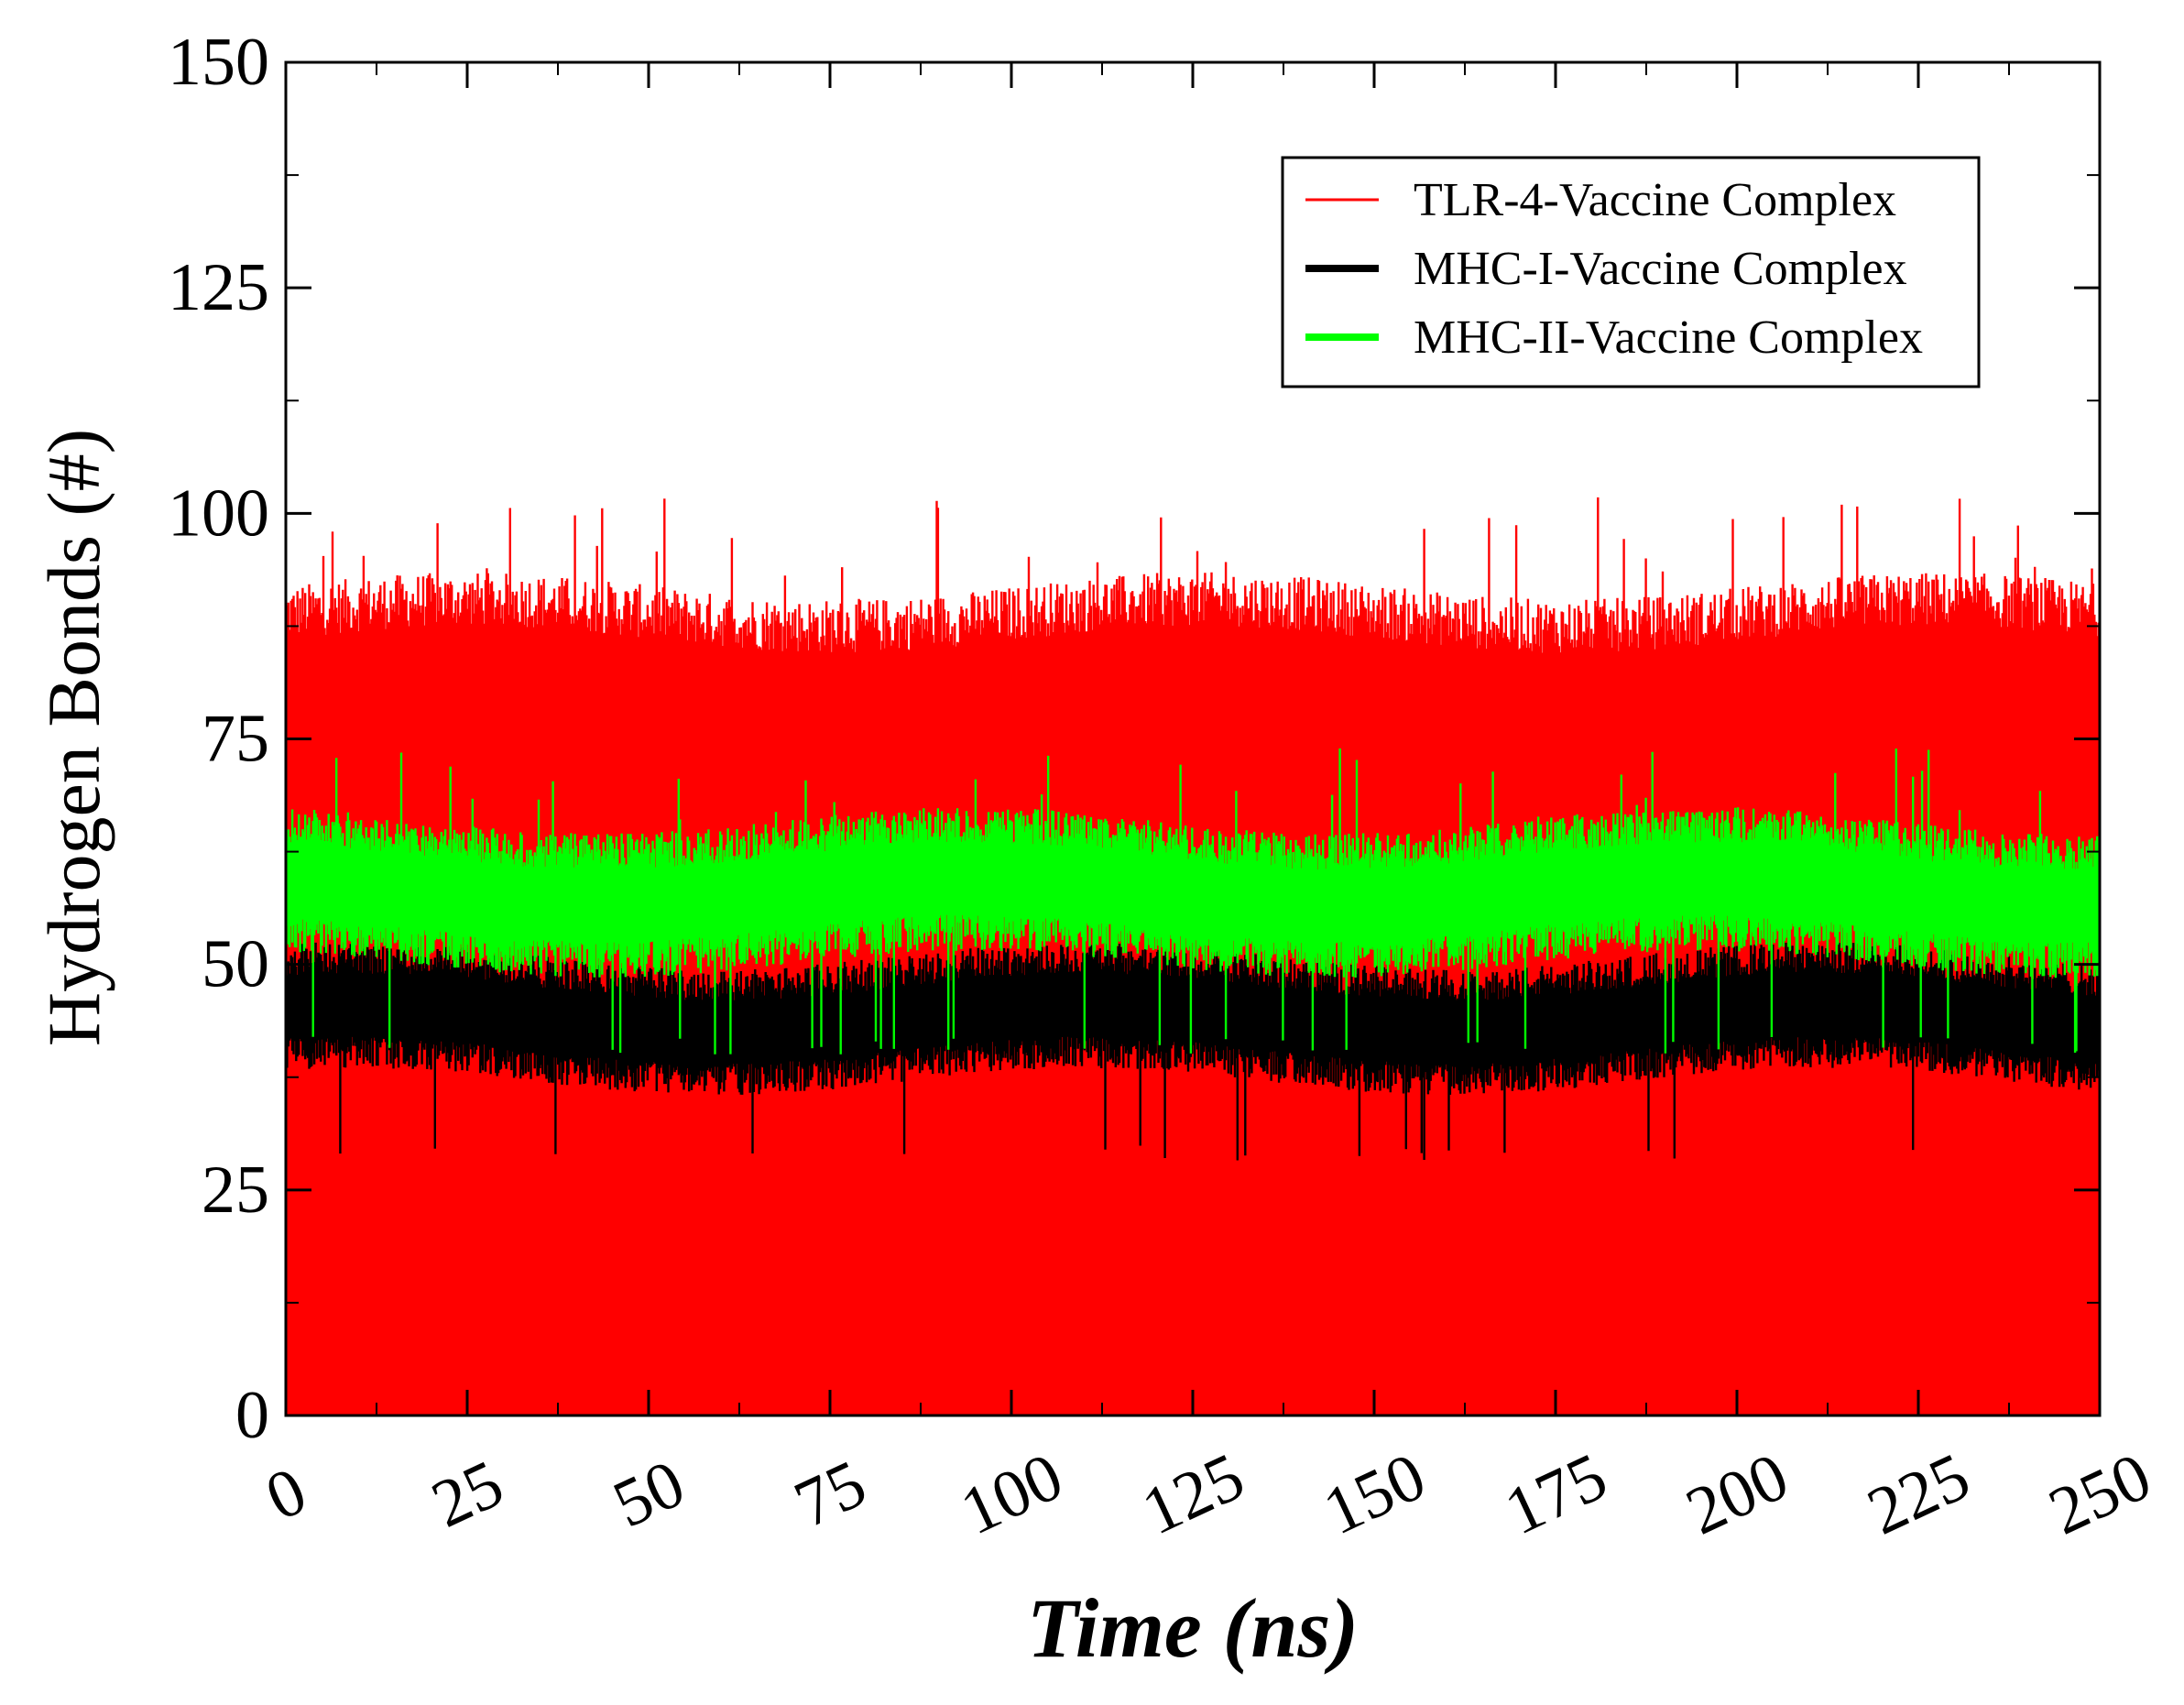 This screenshot has width=2184, height=1705. Describe the element at coordinates (73, 737) in the screenshot. I see `y-axis-title: Hydrogen Bonds (#)` at that location.